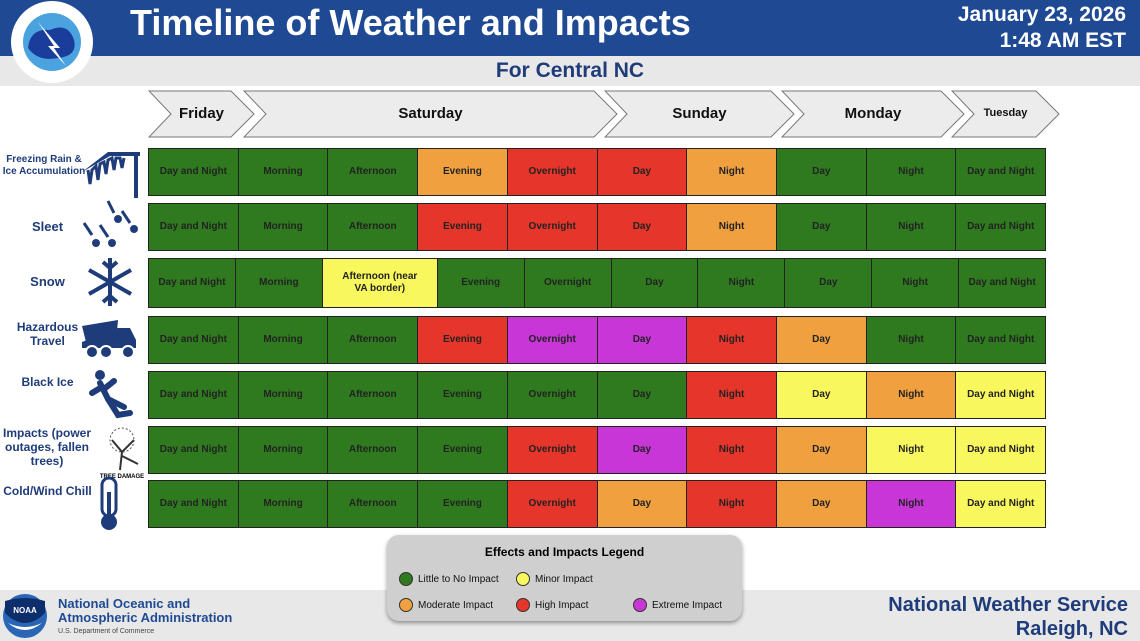  What do you see at coordinates (52, 42) in the screenshot?
I see `nws-logo-icon` at bounding box center [52, 42].